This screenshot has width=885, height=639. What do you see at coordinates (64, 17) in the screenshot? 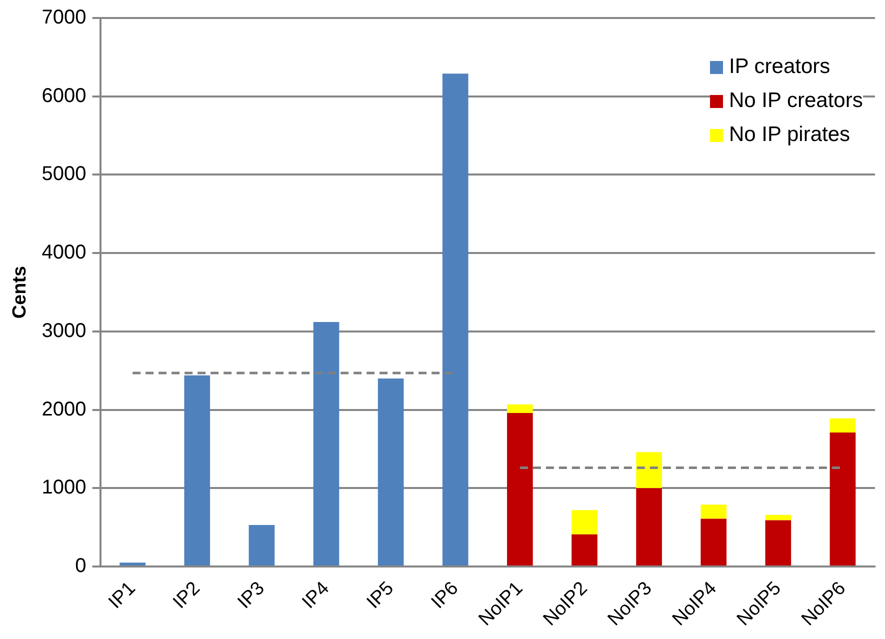
I see `y-tick-label: 7000` at bounding box center [64, 17].